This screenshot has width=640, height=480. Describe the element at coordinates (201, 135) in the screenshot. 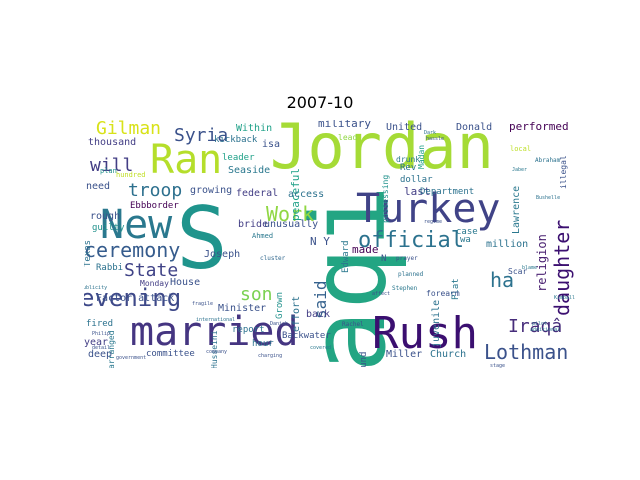

I see `cloud-word: Syria` at that location.